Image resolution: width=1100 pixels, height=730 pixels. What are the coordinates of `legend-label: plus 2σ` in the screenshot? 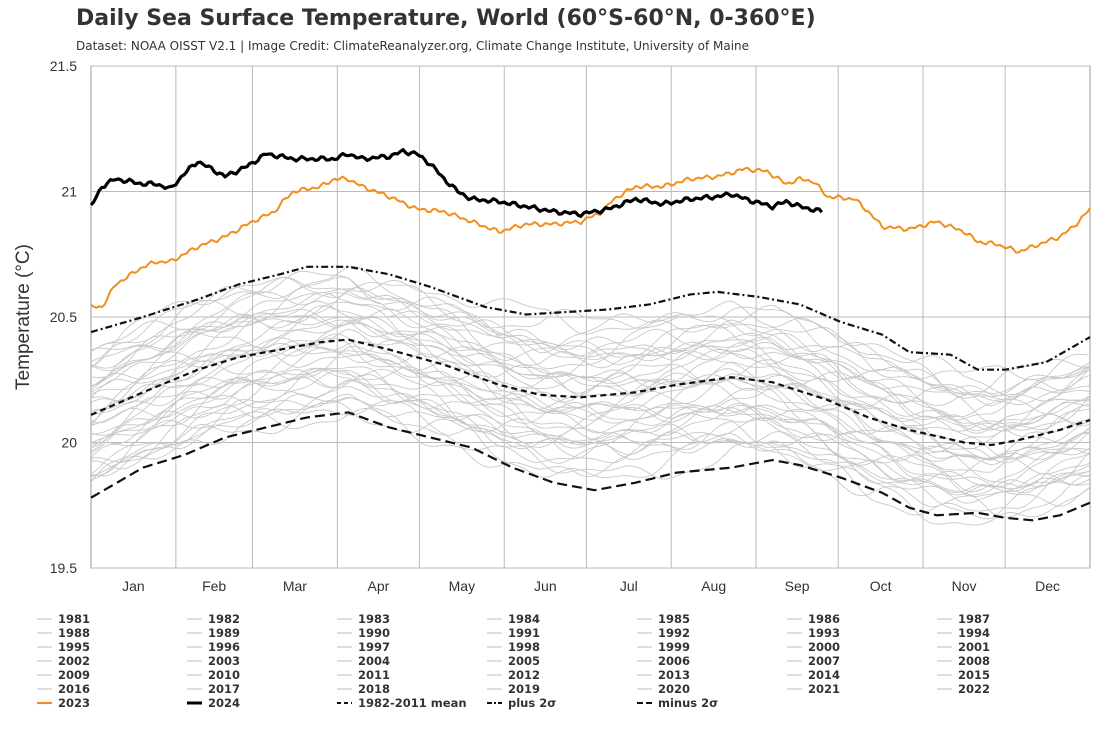 It's located at (532, 703).